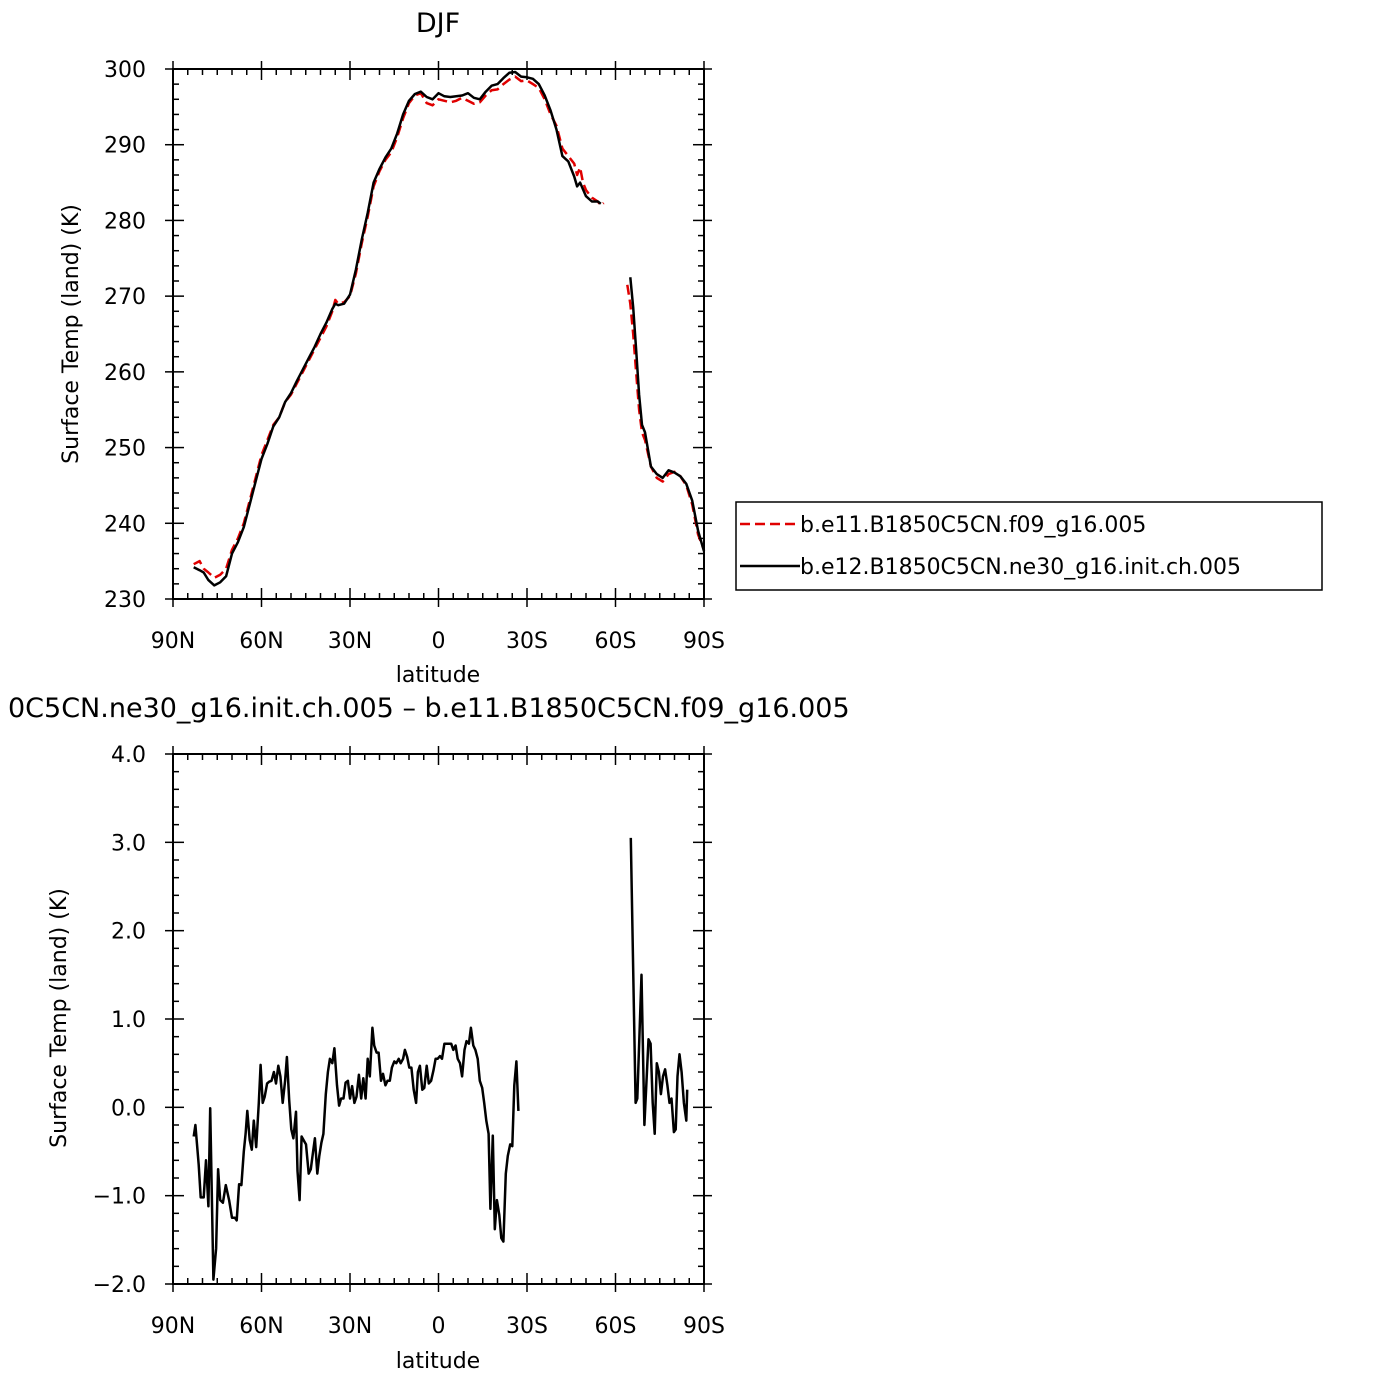  Describe the element at coordinates (125, 297) in the screenshot. I see `top-y-tick-label: 270` at that location.